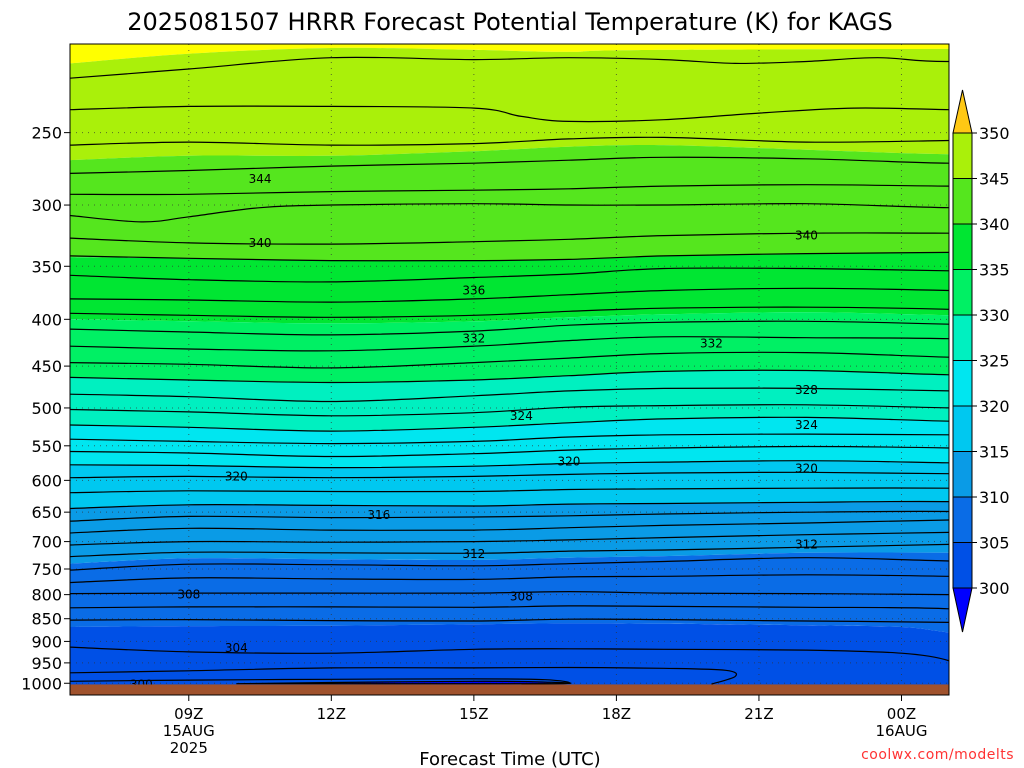 Image resolution: width=1024 pixels, height=768 pixels. What do you see at coordinates (236, 648) in the screenshot?
I see `contour-label: 304` at bounding box center [236, 648].